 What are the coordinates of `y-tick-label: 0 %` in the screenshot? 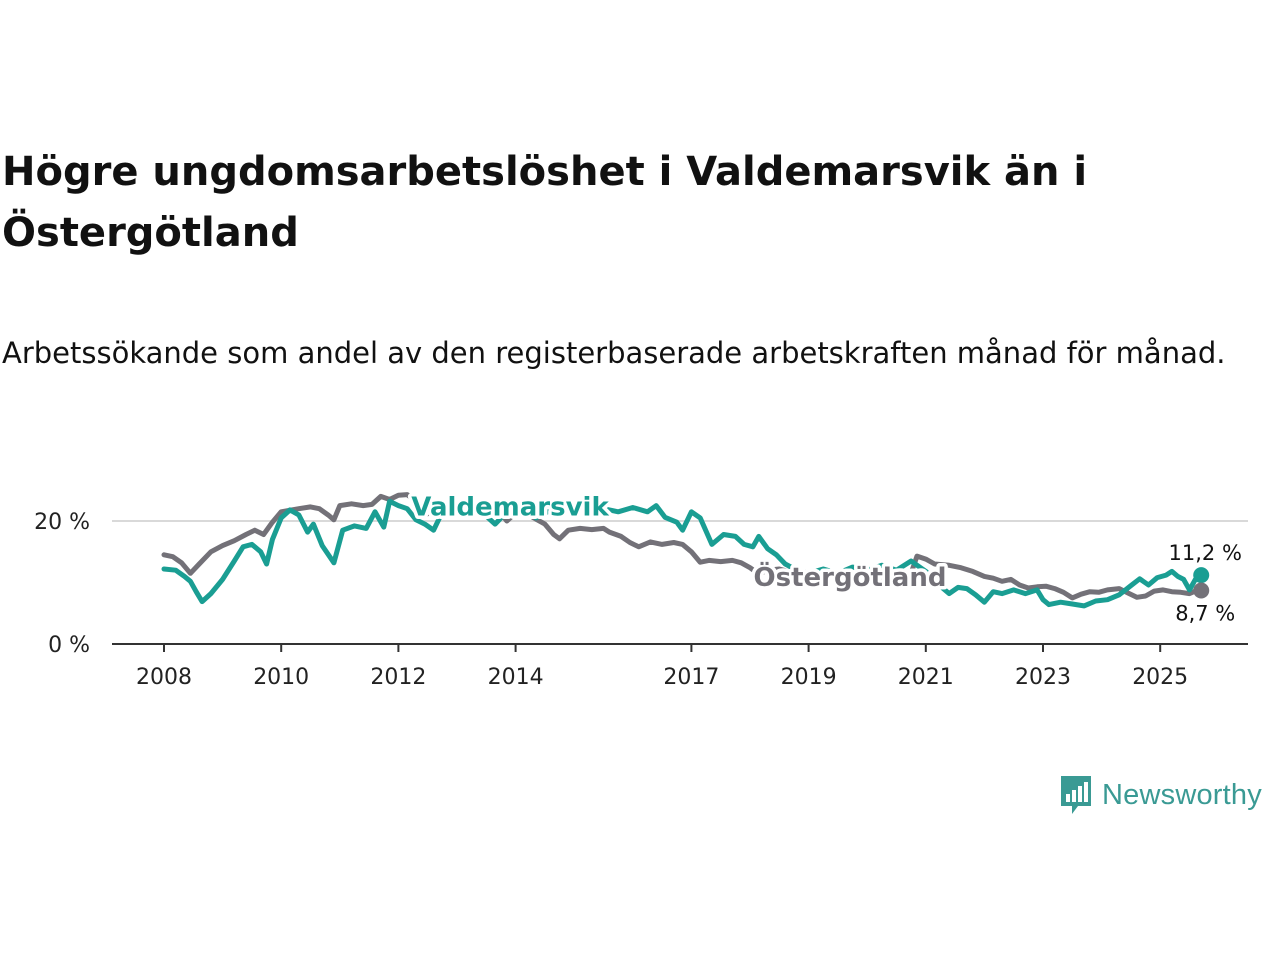 It's located at (69, 645).